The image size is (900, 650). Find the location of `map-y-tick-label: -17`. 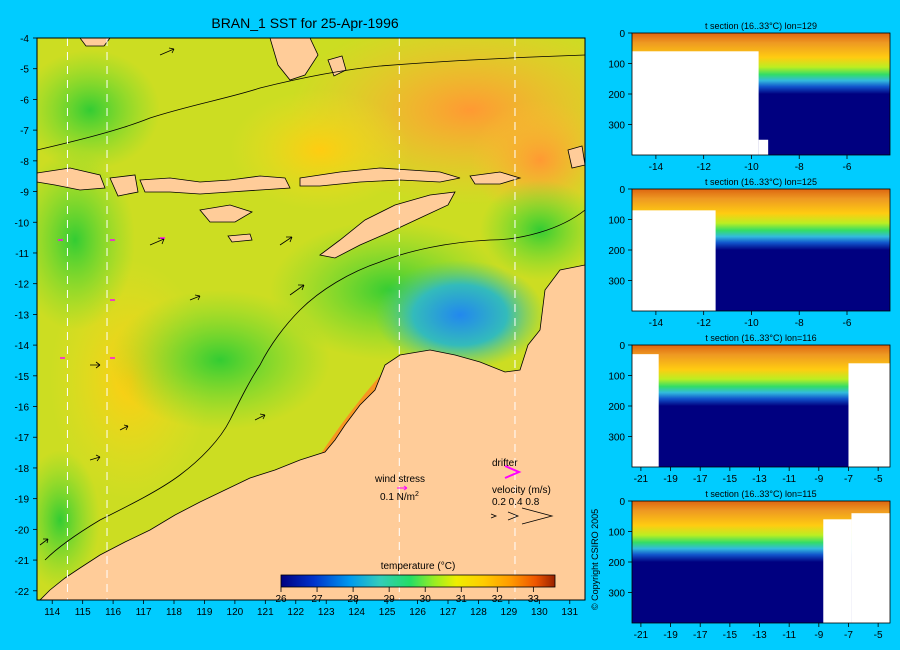

map-y-tick-label: -17 is located at coordinates (22, 438).